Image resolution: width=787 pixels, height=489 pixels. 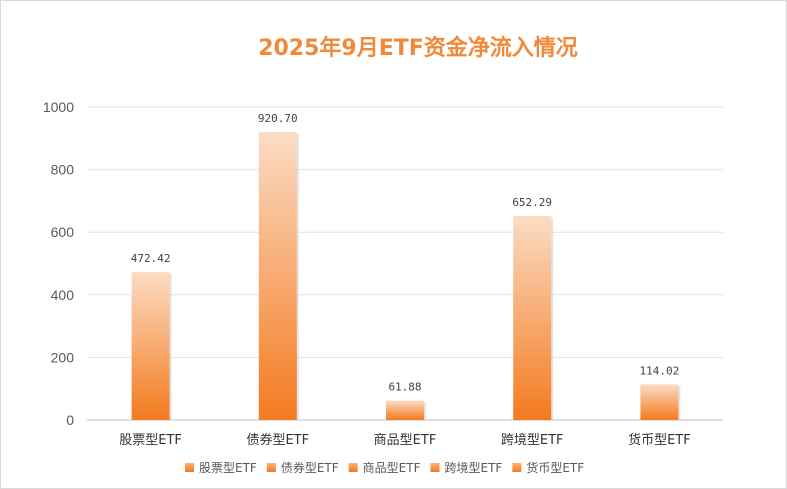 What do you see at coordinates (405, 440) in the screenshot?
I see `x-tick-label: 商品型ETF` at bounding box center [405, 440].